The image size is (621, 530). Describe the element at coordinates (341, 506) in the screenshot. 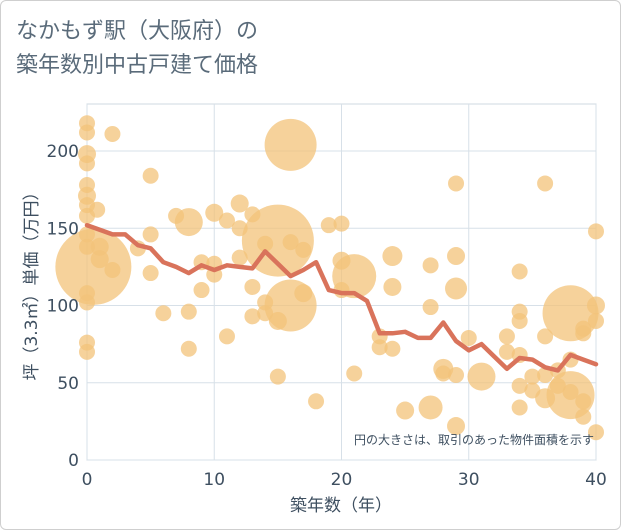

I see `x-axis-title: 築年数（年）` at that location.